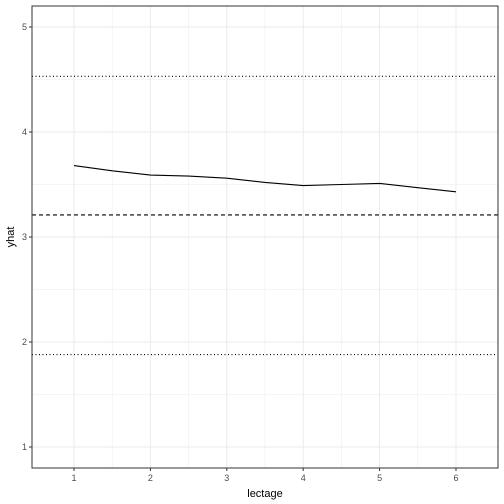 The width and height of the screenshot is (504, 504). I want to click on y-axis-title: yhat, so click(11, 237).